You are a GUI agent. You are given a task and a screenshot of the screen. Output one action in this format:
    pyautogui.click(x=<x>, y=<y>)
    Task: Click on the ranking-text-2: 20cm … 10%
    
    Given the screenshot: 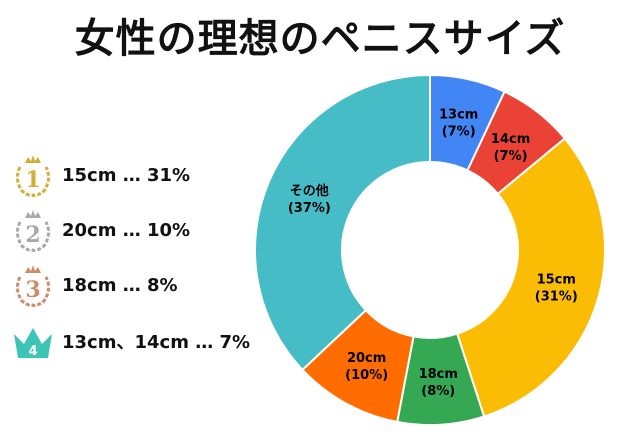 What is the action you would take?
    pyautogui.click(x=126, y=230)
    